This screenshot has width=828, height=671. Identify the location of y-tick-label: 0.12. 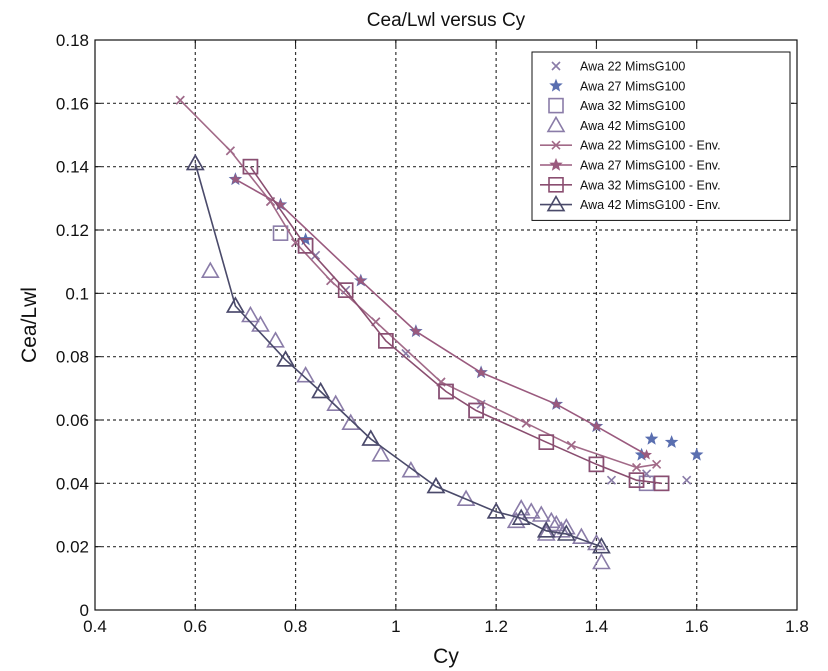
(72, 230).